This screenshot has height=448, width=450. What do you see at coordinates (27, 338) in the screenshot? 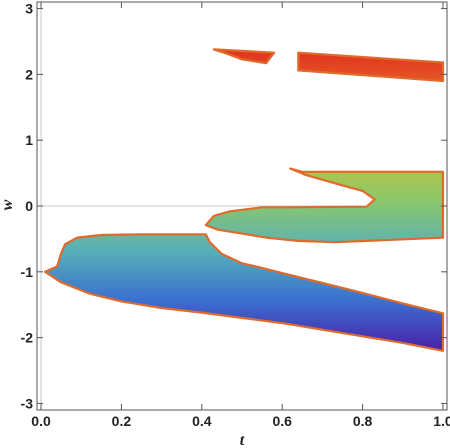
I see `y-tick-label: -2` at bounding box center [27, 338].